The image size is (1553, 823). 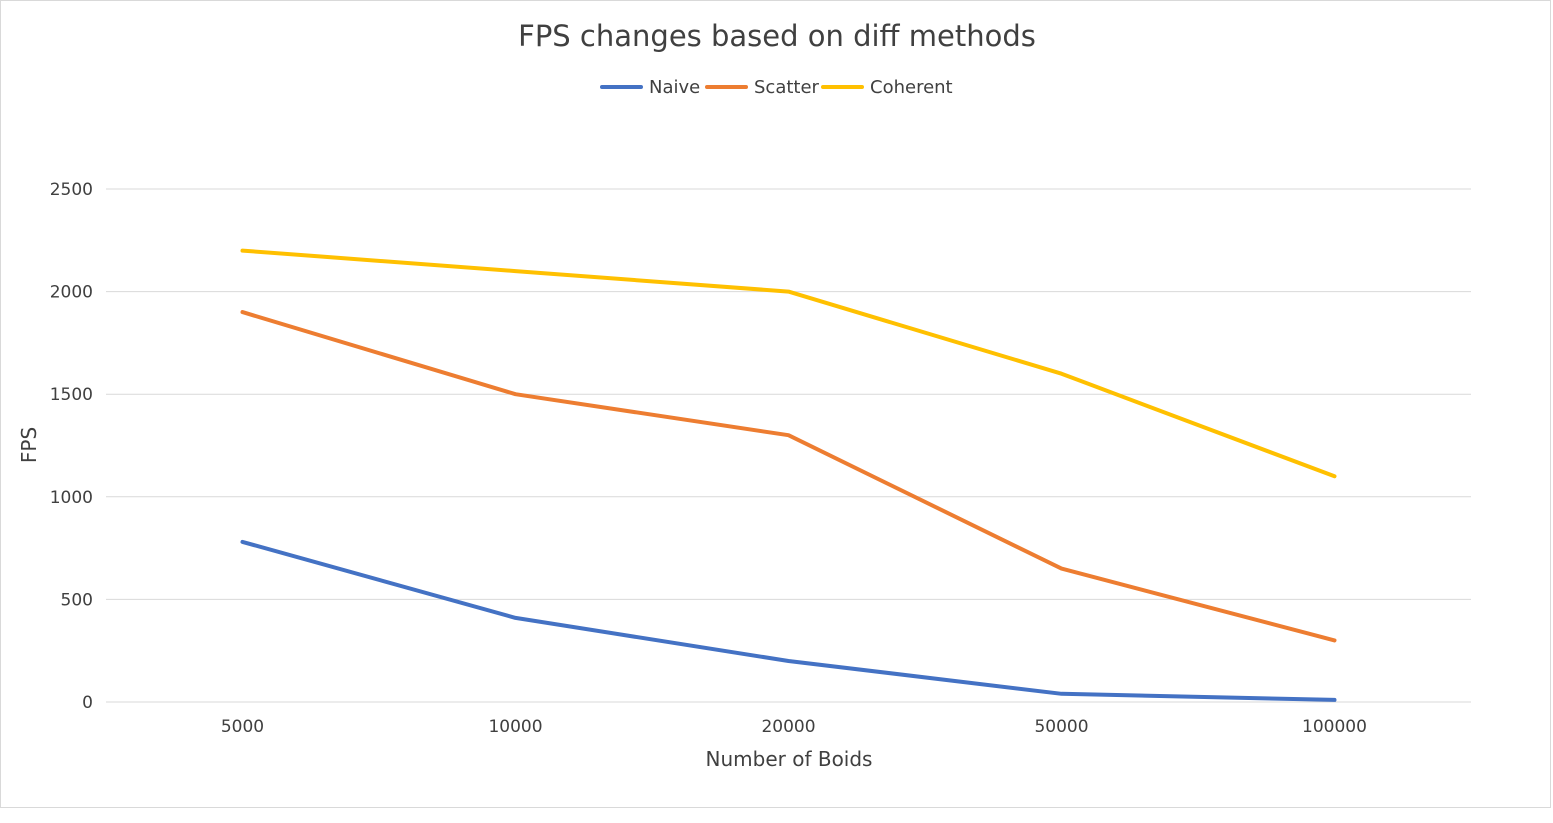 I want to click on y-tick-label: 2500, so click(x=71, y=190).